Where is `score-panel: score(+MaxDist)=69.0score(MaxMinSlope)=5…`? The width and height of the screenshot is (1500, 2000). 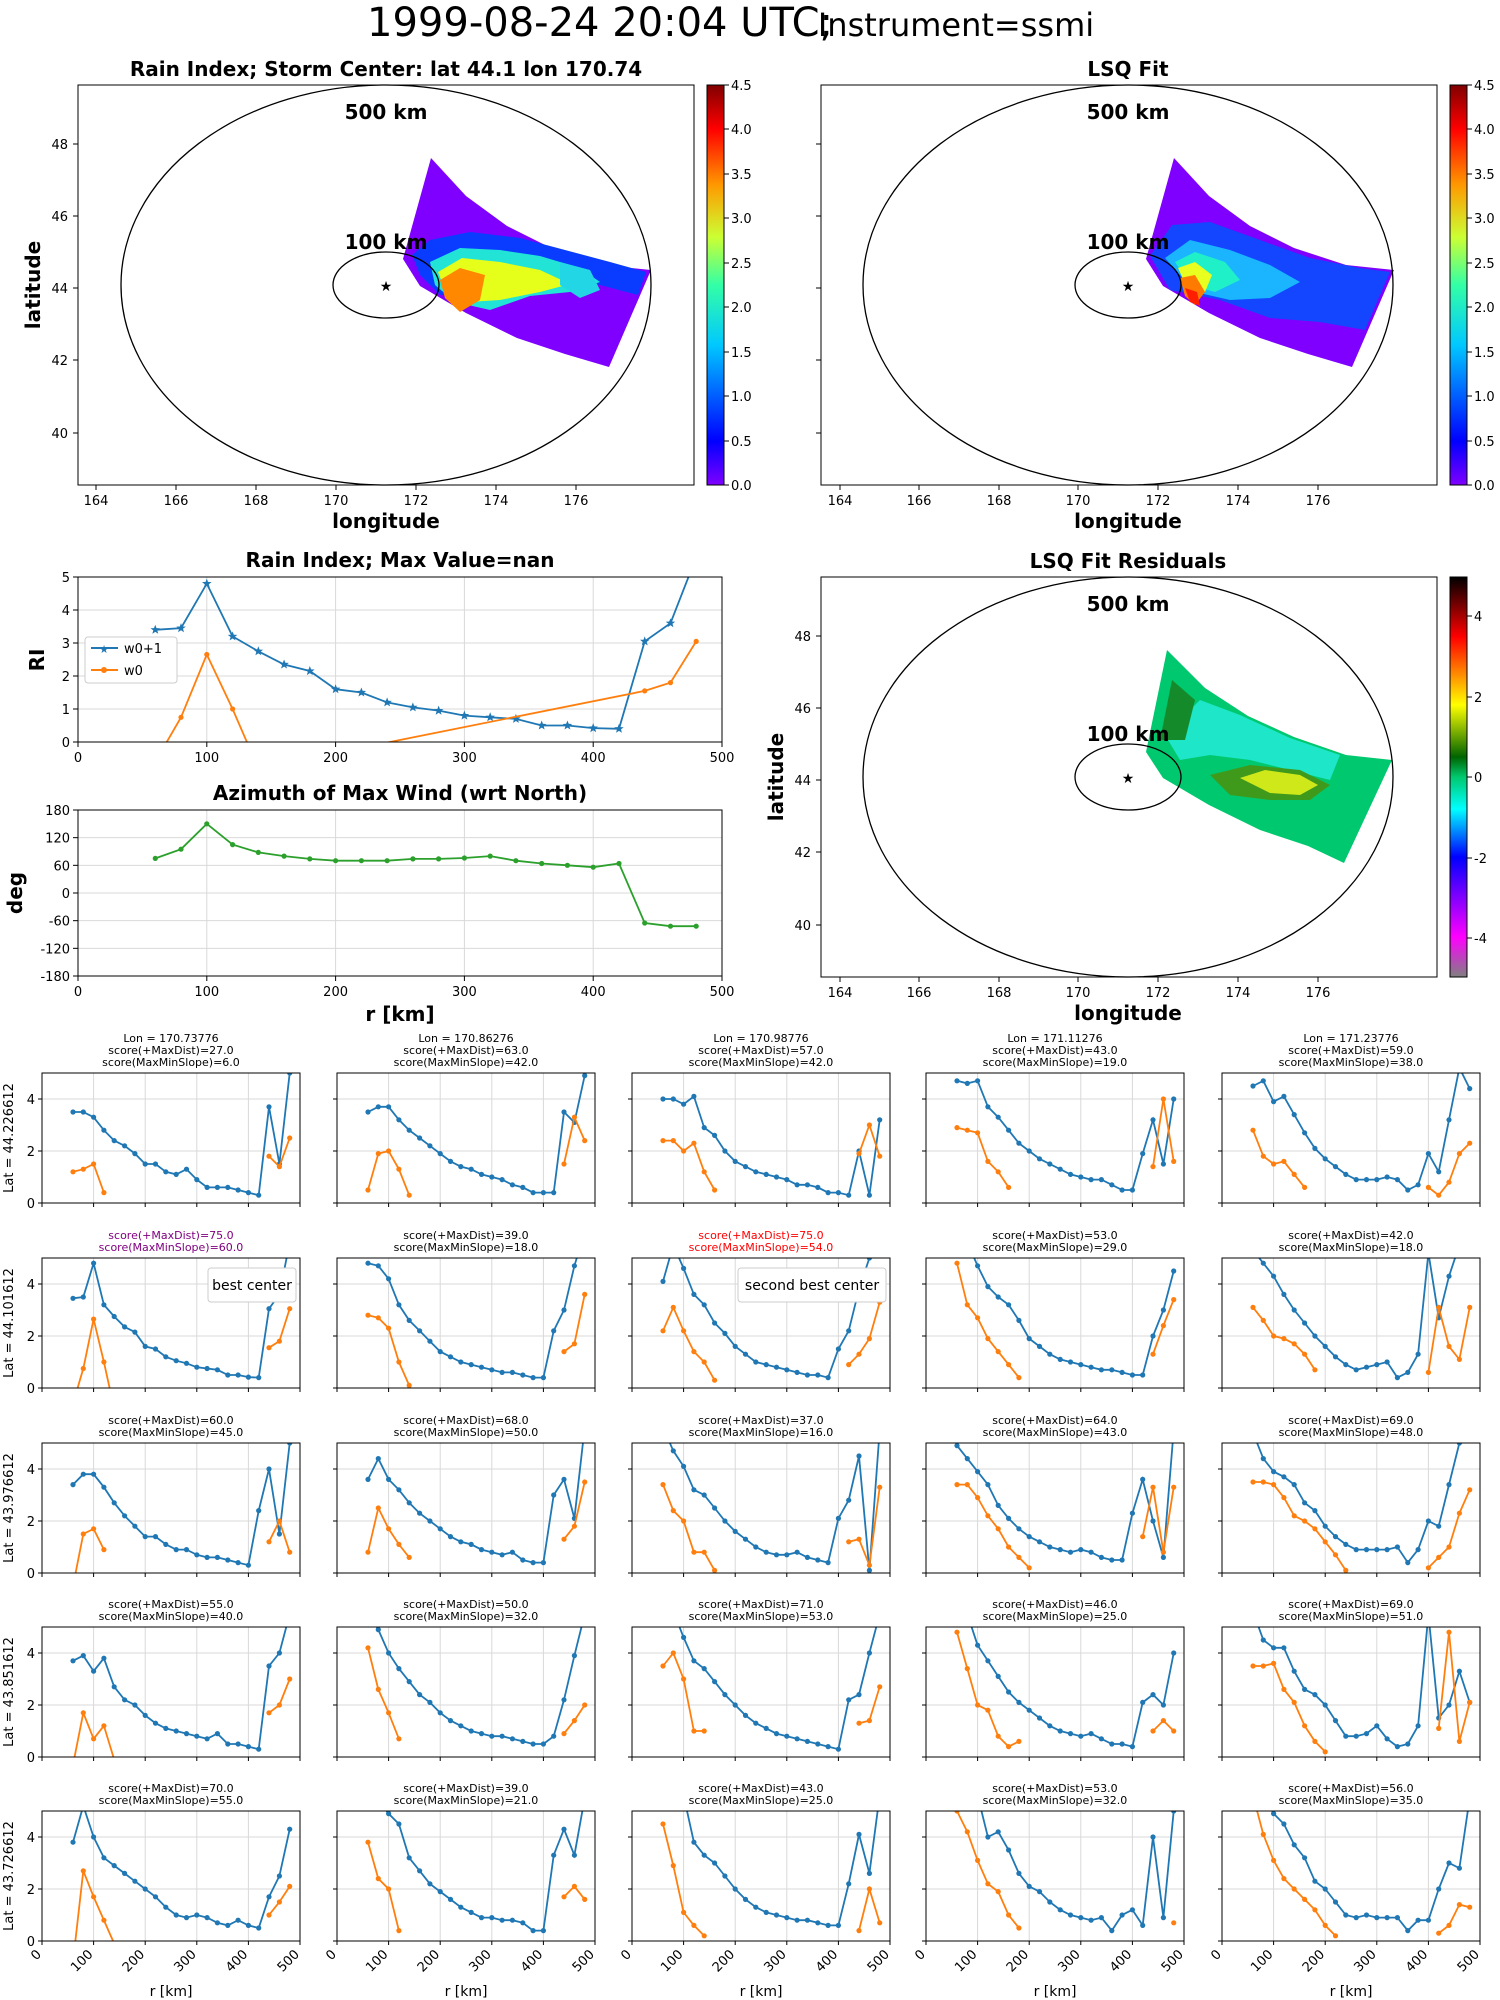
score-panel: score(+MaxDist)=69.0score(MaxMinSlope)=5… is located at coordinates (1349, 1679).